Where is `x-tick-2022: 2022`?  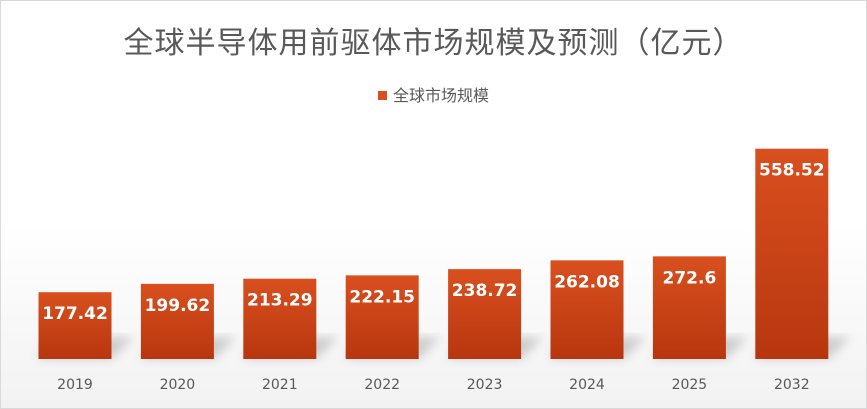 x-tick-2022: 2022 is located at coordinates (382, 385).